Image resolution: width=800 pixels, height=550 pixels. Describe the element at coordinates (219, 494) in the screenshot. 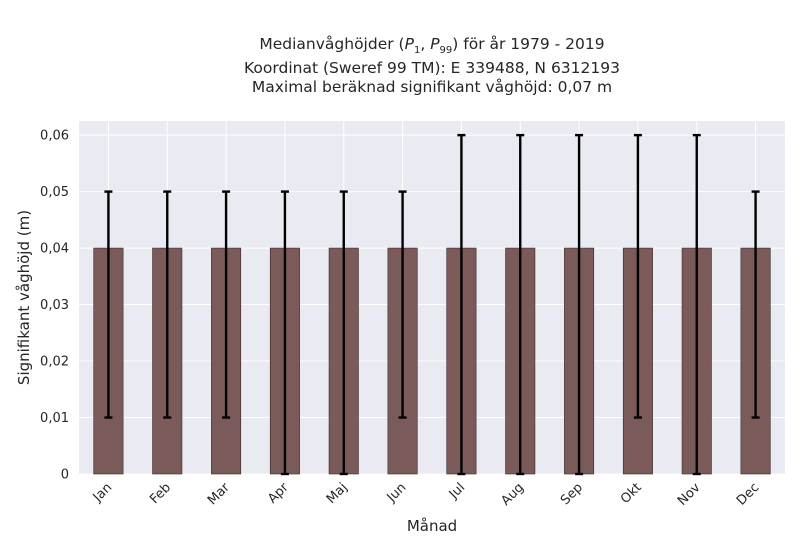

I see `x-tick-label: Mar` at that location.